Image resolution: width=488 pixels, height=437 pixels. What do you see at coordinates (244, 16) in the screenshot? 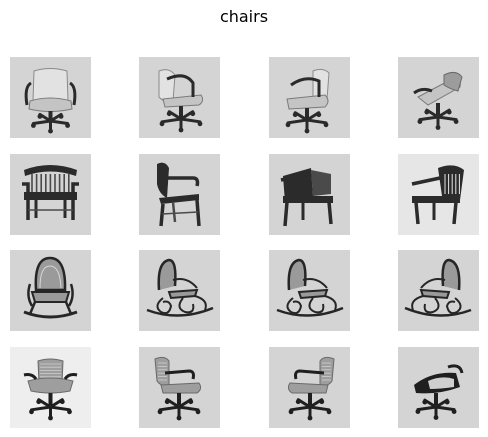
I see `figure-title: chairs` at bounding box center [244, 16].